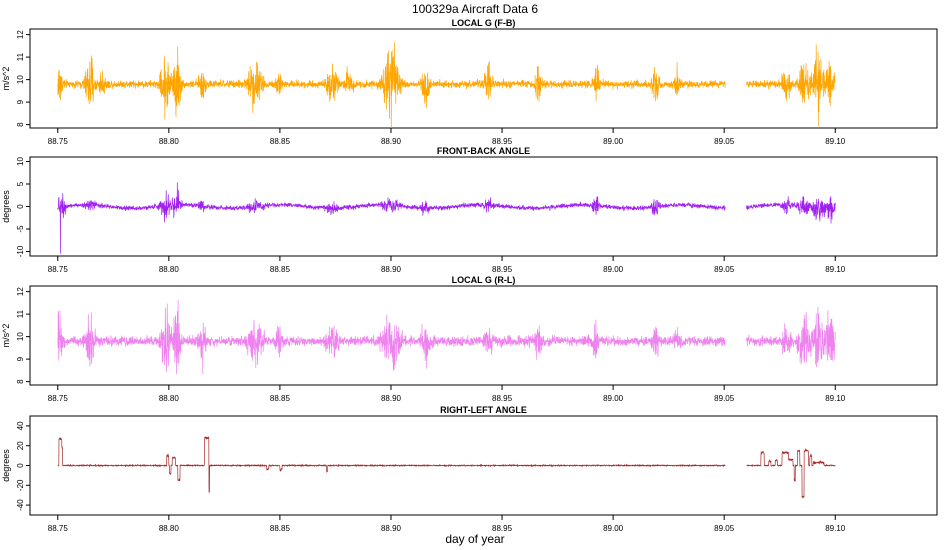  What do you see at coordinates (20, 183) in the screenshot?
I see `y-tick-label: 5` at bounding box center [20, 183].